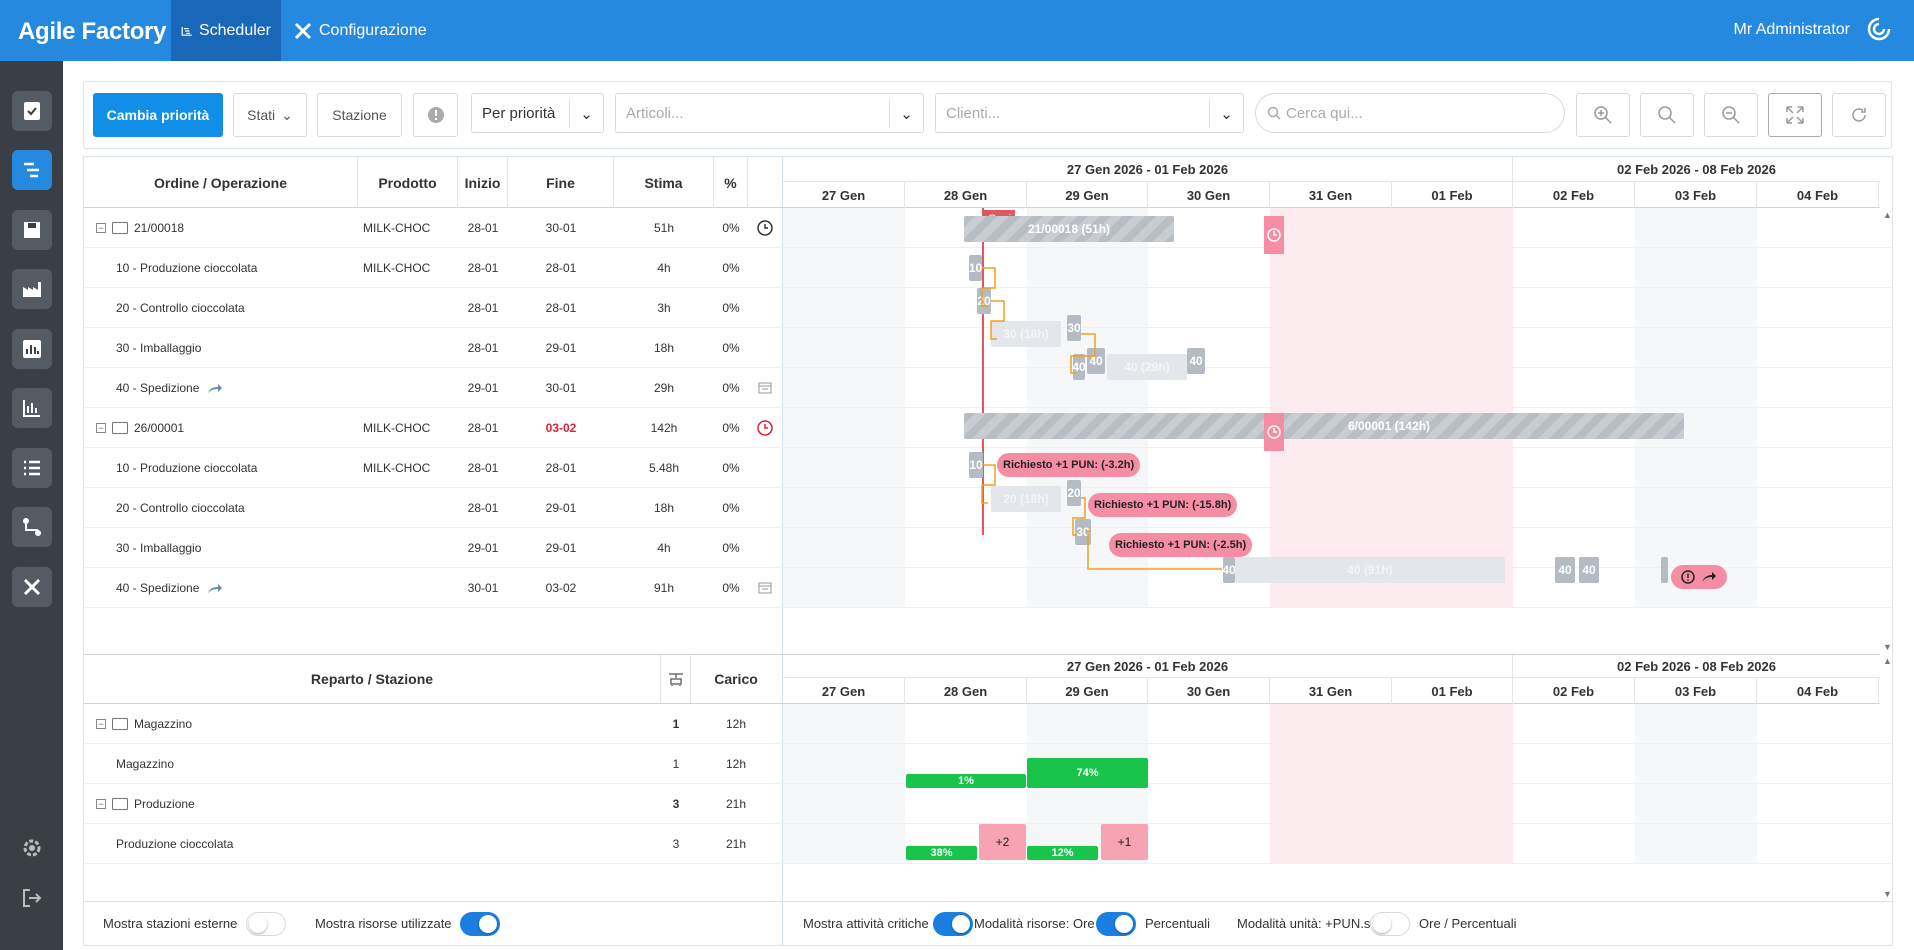 This screenshot has width=1914, height=950. What do you see at coordinates (1147, 367) in the screenshot?
I see `op-bar: 40 (29h)` at bounding box center [1147, 367].